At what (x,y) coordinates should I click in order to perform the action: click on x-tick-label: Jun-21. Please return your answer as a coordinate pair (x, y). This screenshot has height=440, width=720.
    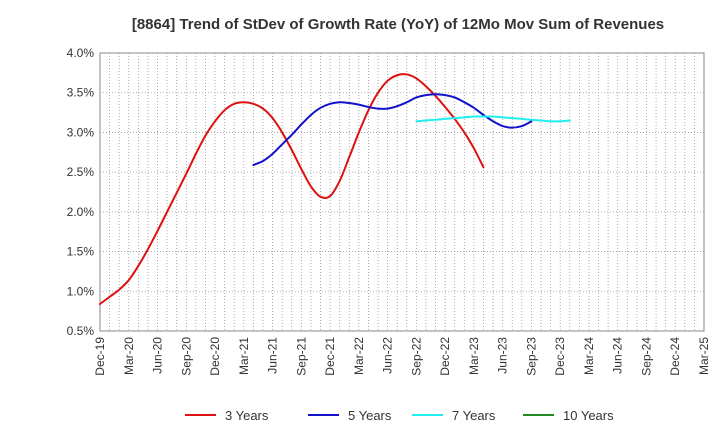
    Looking at the image, I should click on (273, 355).